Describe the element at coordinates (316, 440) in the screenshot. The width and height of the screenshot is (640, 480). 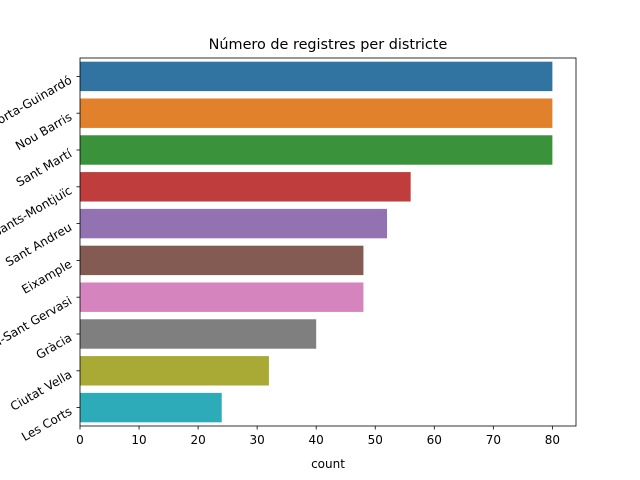
I see `x-tick-label: 40` at that location.